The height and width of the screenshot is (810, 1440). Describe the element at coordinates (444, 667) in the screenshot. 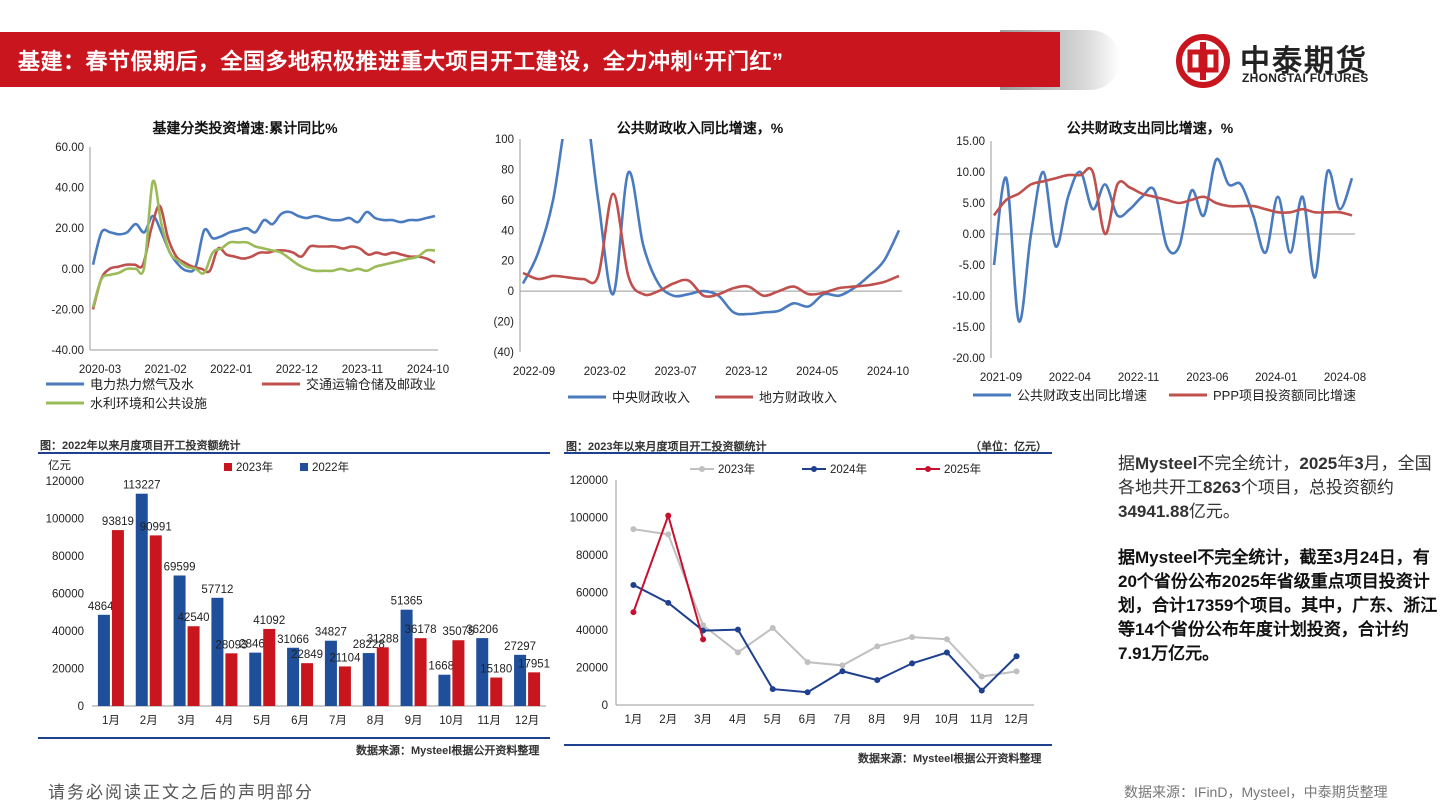

I see `bar-data-label: 16689` at that location.